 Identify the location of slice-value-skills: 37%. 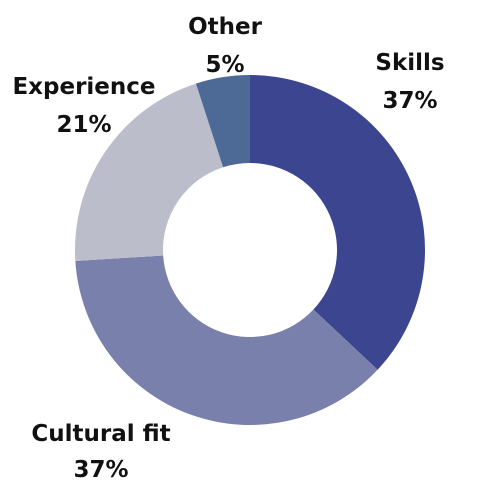
(409, 101).